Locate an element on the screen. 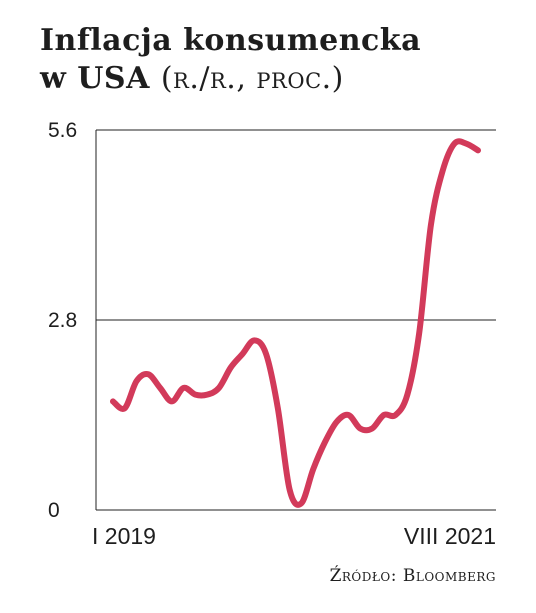  y-tick-label: 0 is located at coordinates (54, 510).